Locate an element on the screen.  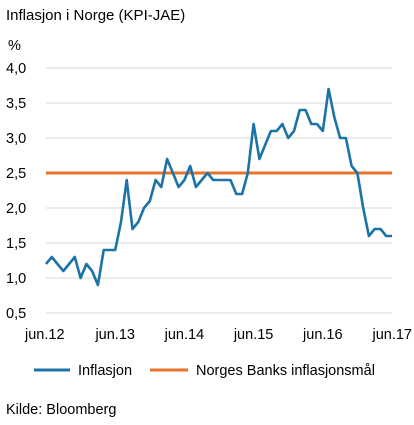
y-tick-label: 3,0 is located at coordinates (16, 139).